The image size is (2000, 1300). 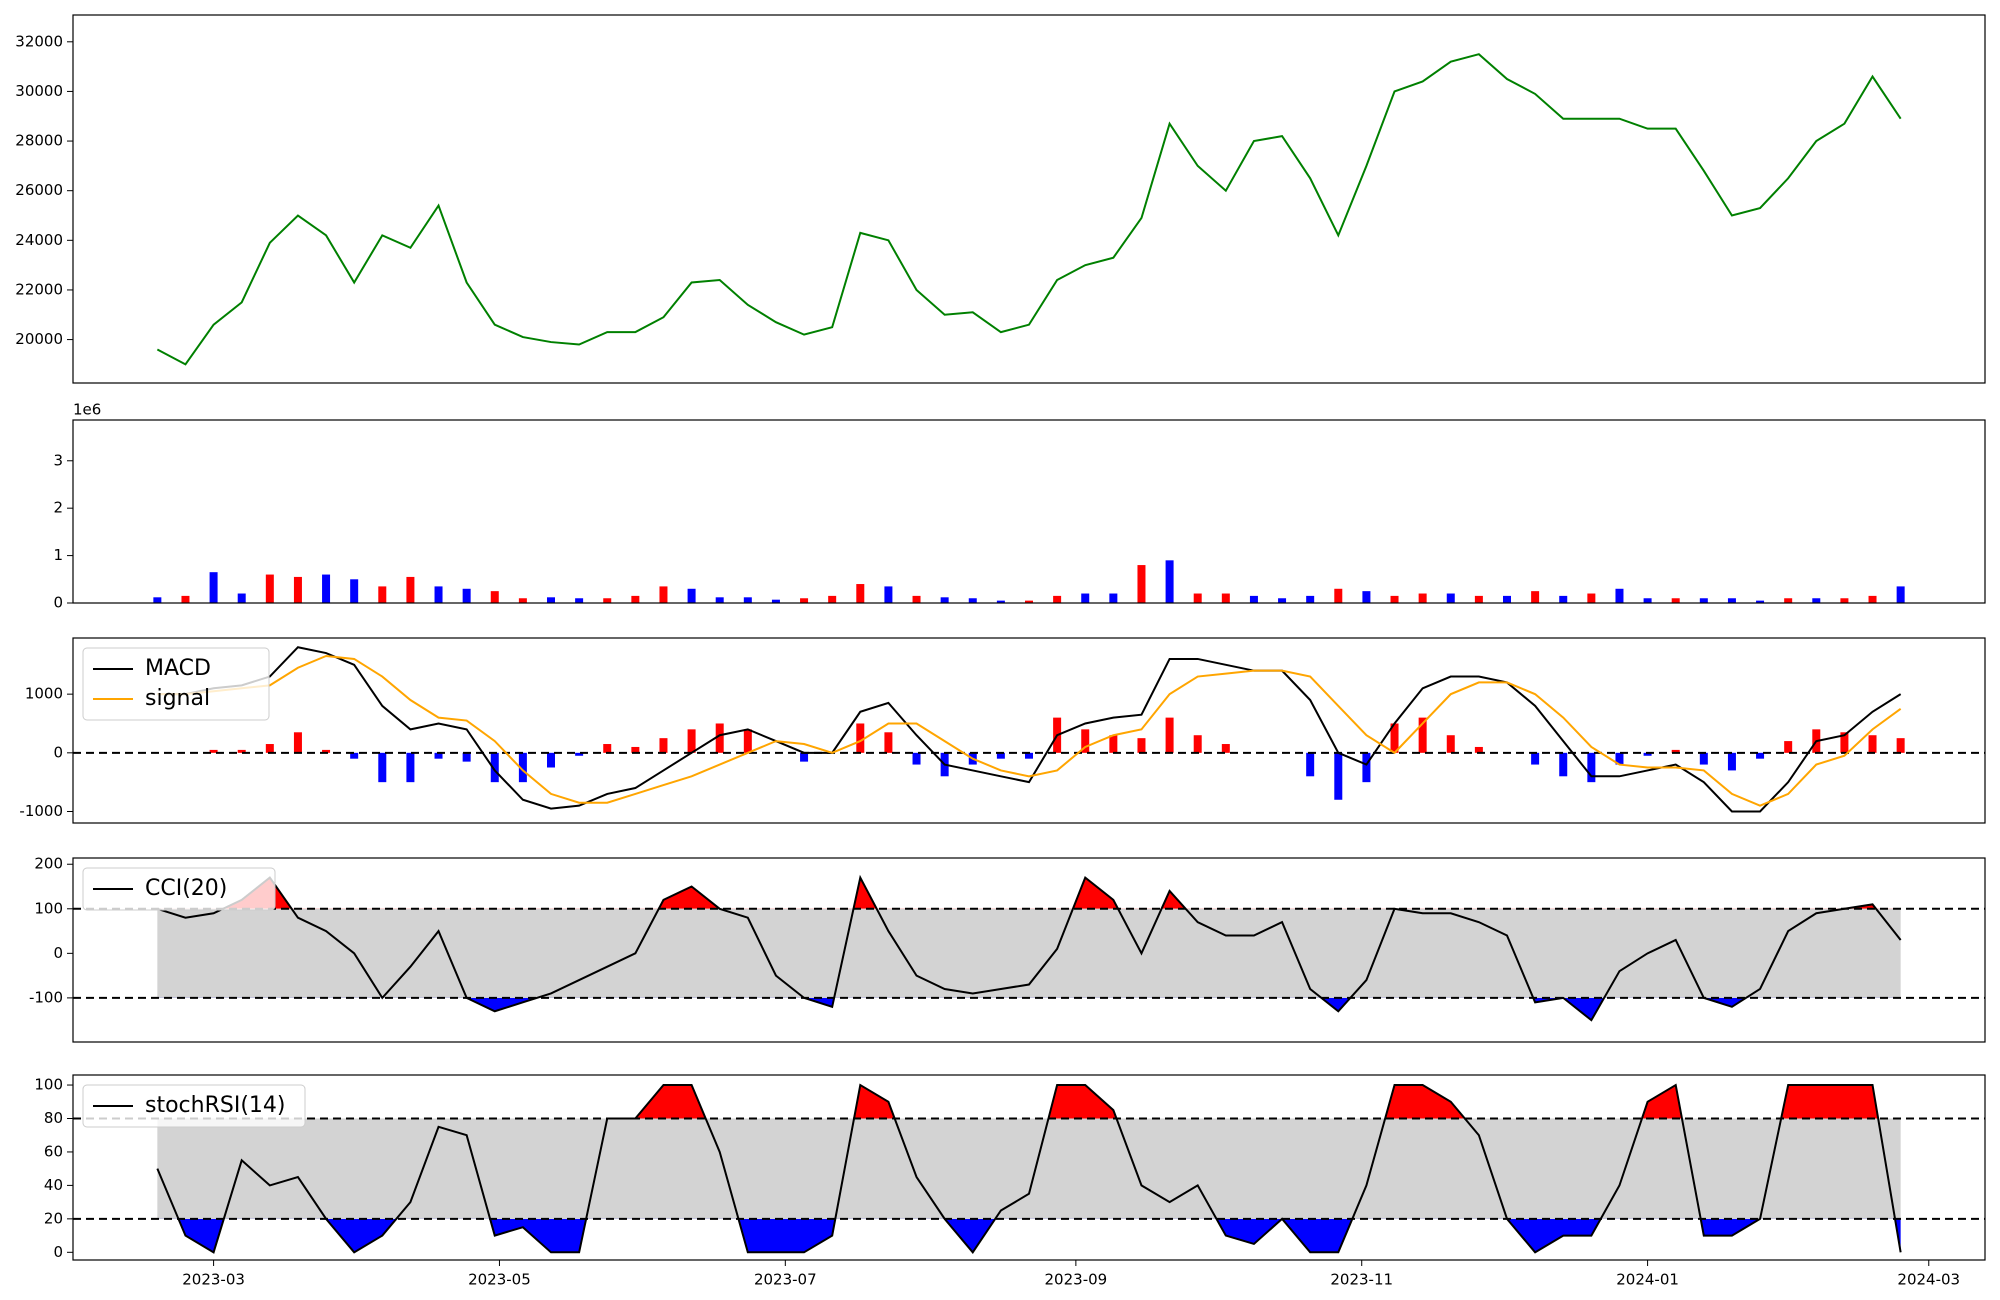 I want to click on x-tick-label: 2023-03, so click(x=213, y=1280).